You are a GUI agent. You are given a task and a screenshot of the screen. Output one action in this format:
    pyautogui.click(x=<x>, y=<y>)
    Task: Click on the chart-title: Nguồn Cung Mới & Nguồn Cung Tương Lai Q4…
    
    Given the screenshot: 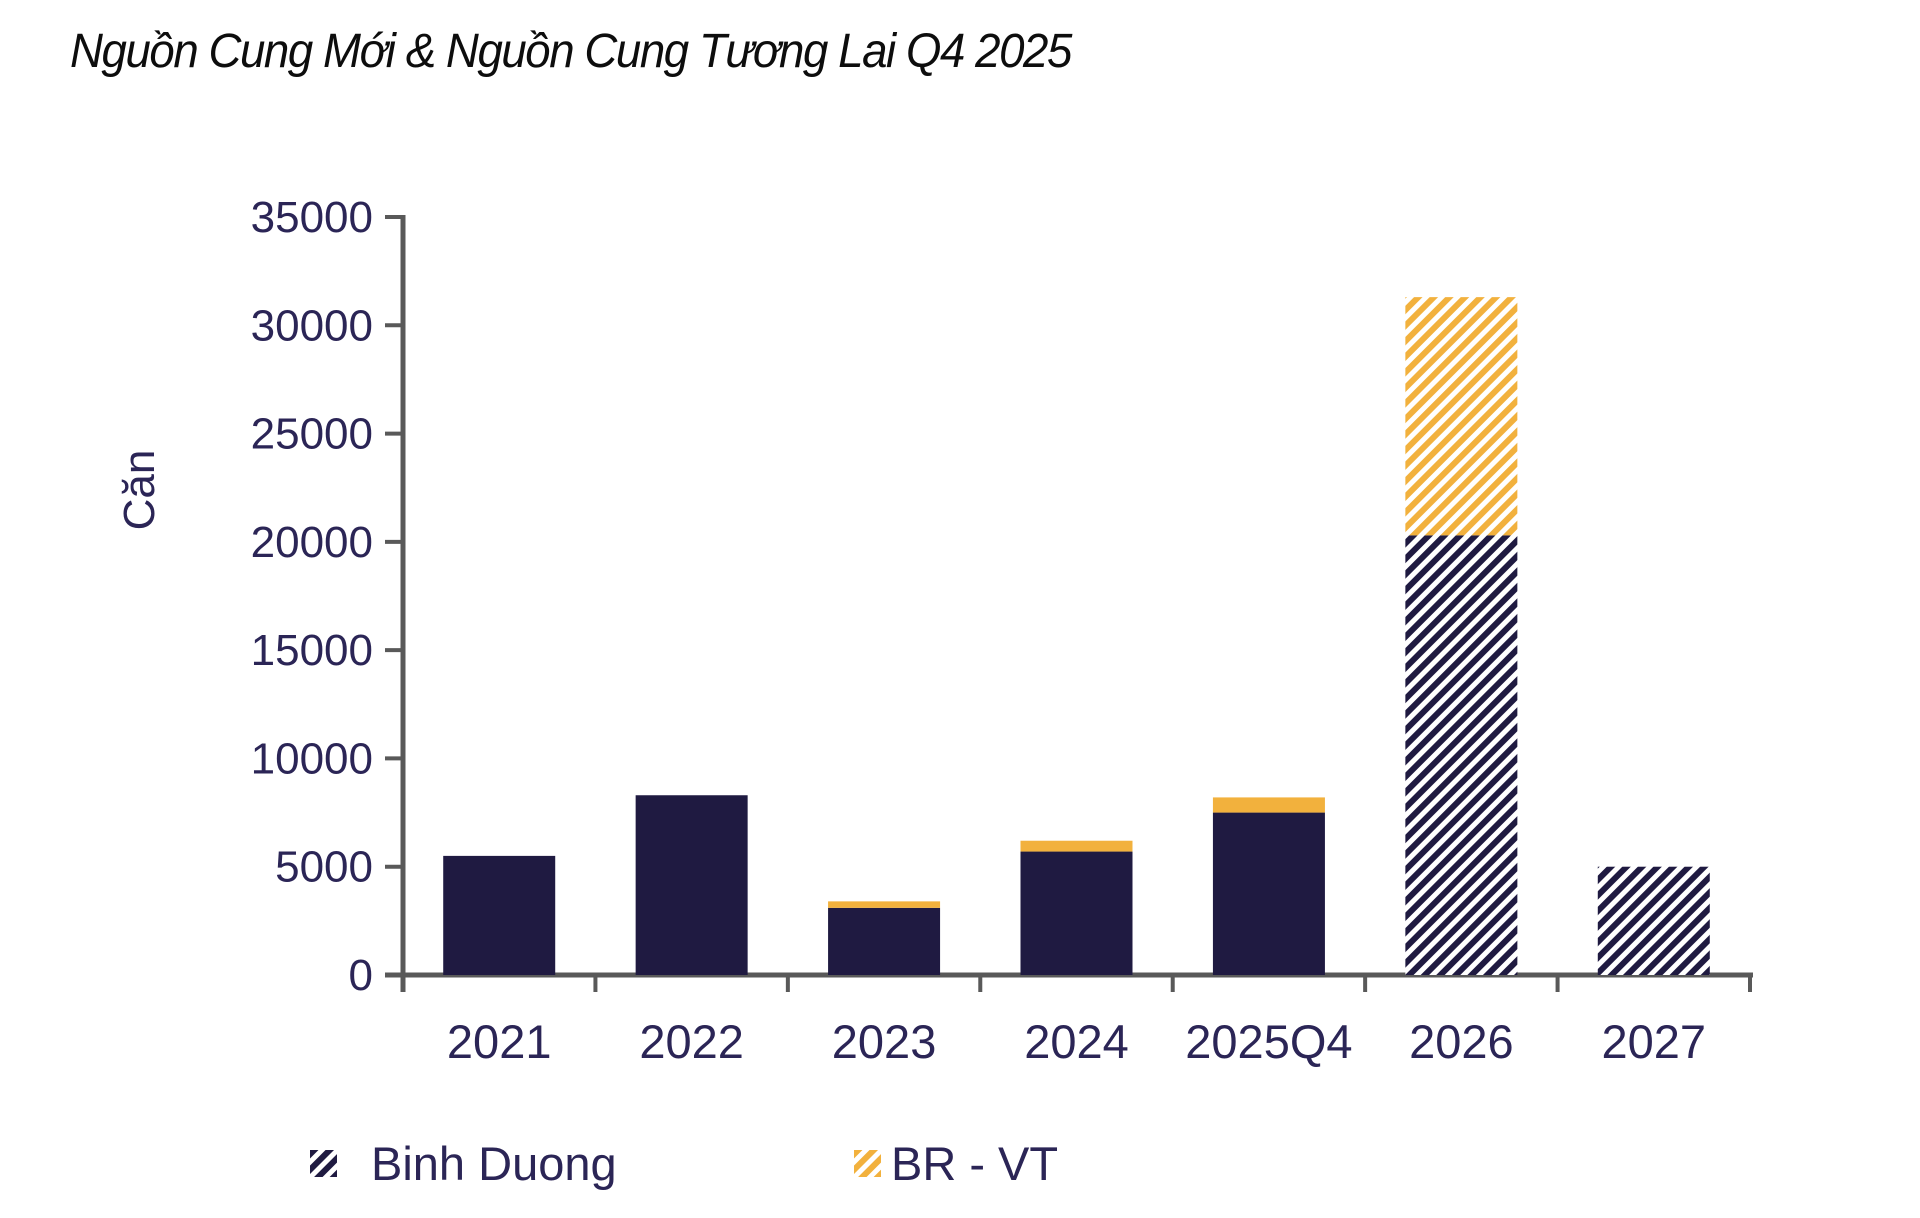 What is the action you would take?
    pyautogui.click(x=571, y=51)
    